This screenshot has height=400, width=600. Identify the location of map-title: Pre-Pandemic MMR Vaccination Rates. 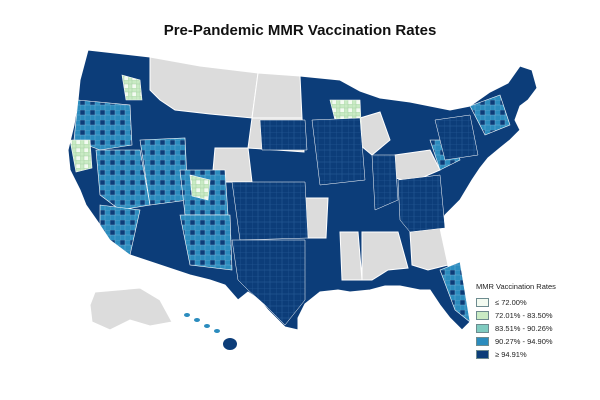
(300, 30).